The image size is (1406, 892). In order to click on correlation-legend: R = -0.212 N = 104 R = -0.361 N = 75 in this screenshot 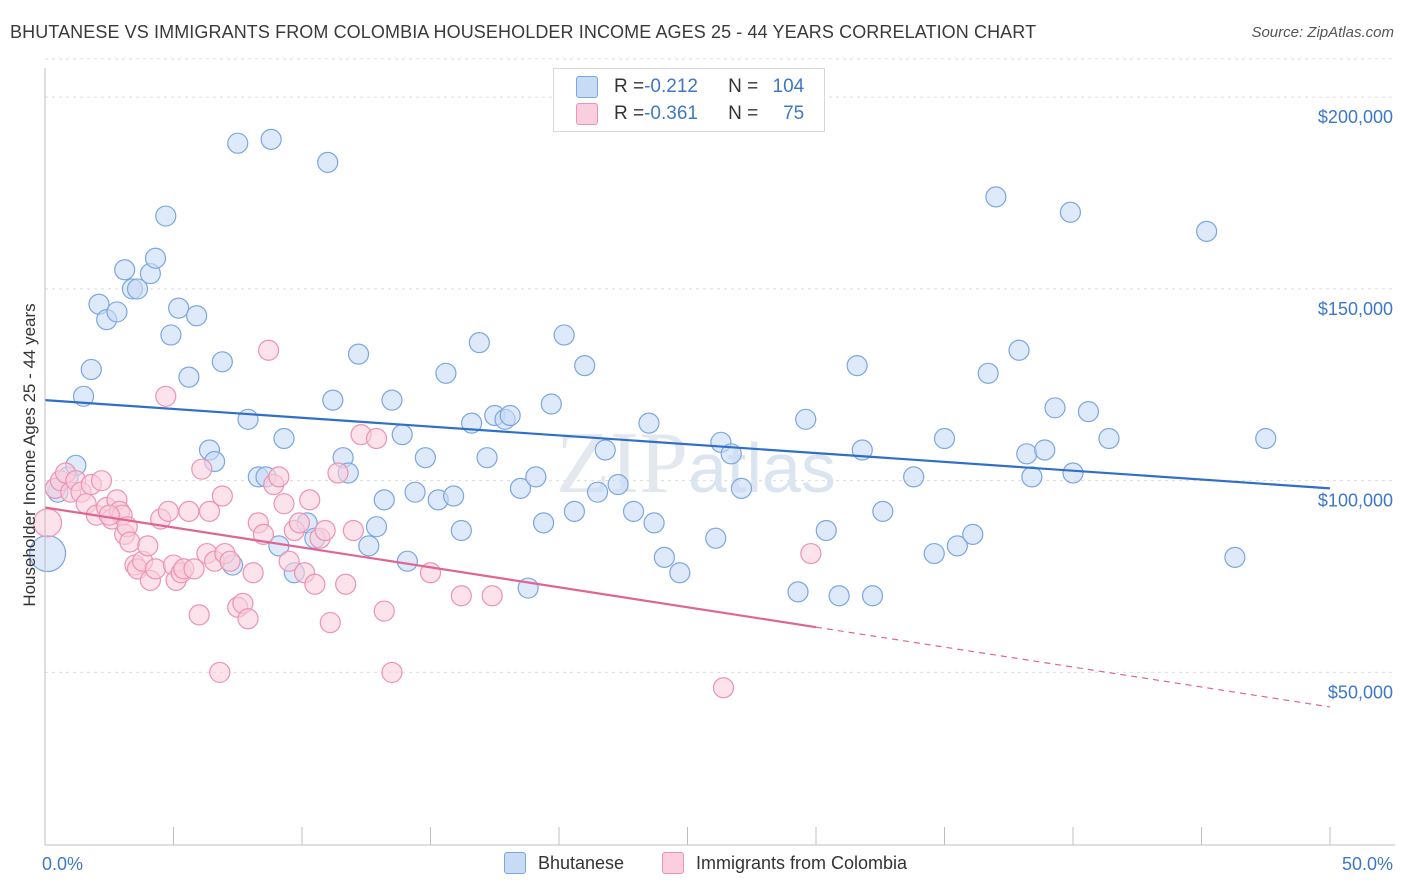, I will do `click(689, 100)`.